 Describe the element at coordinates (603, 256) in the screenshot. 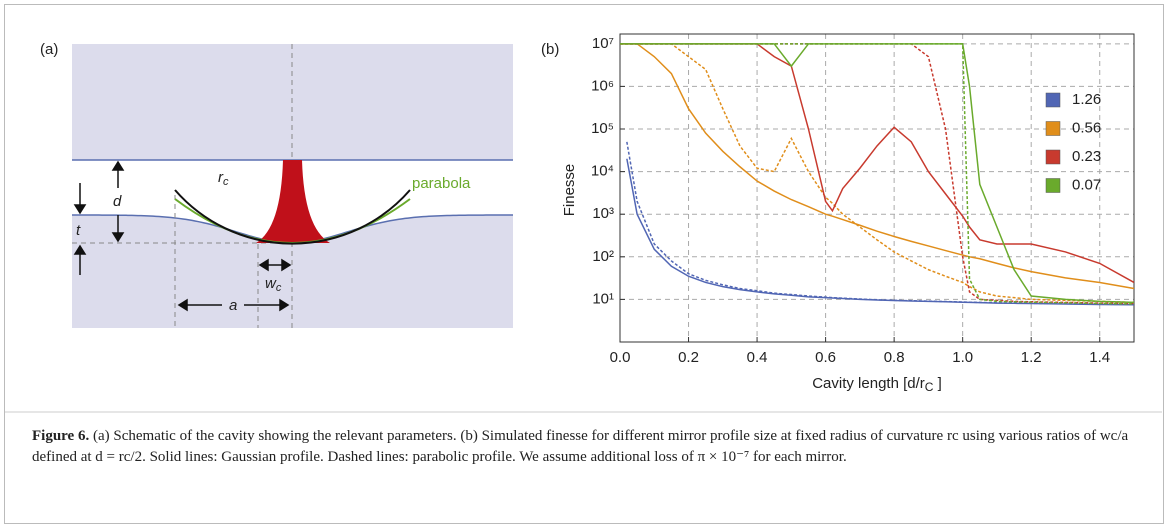

I see `y-tick-label: 10²` at that location.